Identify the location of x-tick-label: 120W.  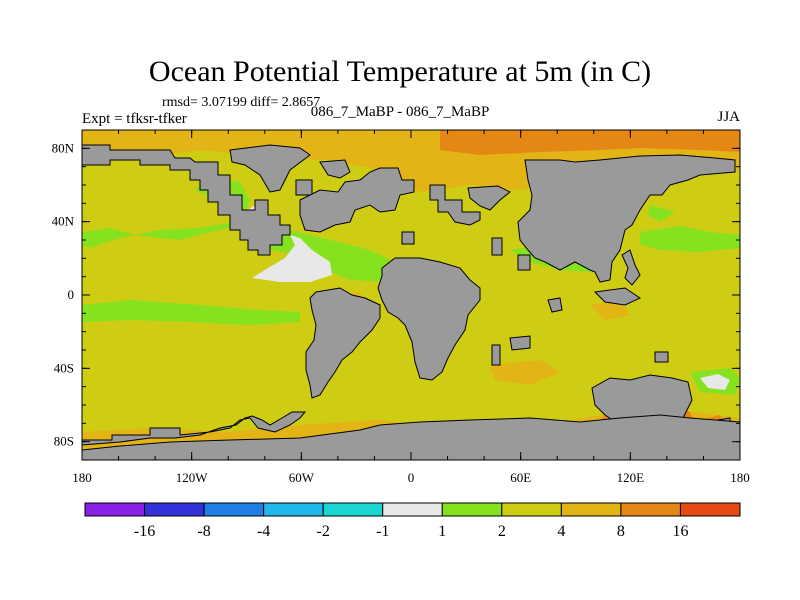
(192, 477).